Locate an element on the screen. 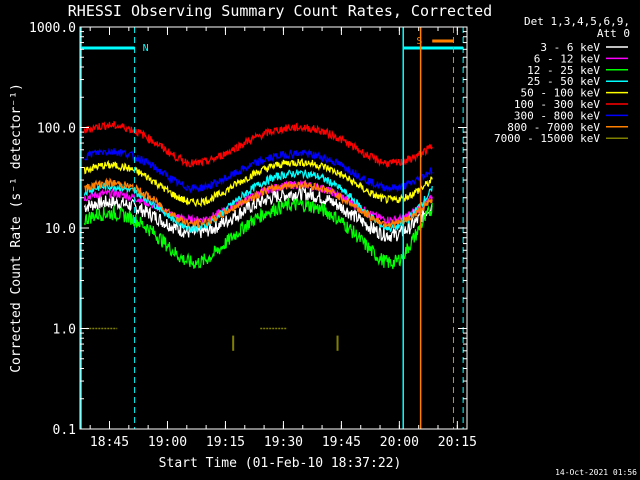  legend-item: 50 - 100 keV is located at coordinates (574, 93).